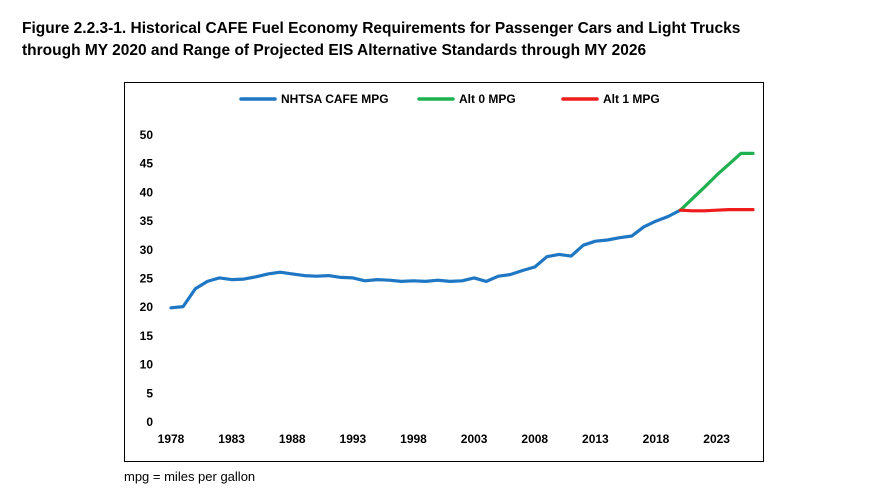 The height and width of the screenshot is (494, 890). I want to click on y-tick-label: 15, so click(147, 336).